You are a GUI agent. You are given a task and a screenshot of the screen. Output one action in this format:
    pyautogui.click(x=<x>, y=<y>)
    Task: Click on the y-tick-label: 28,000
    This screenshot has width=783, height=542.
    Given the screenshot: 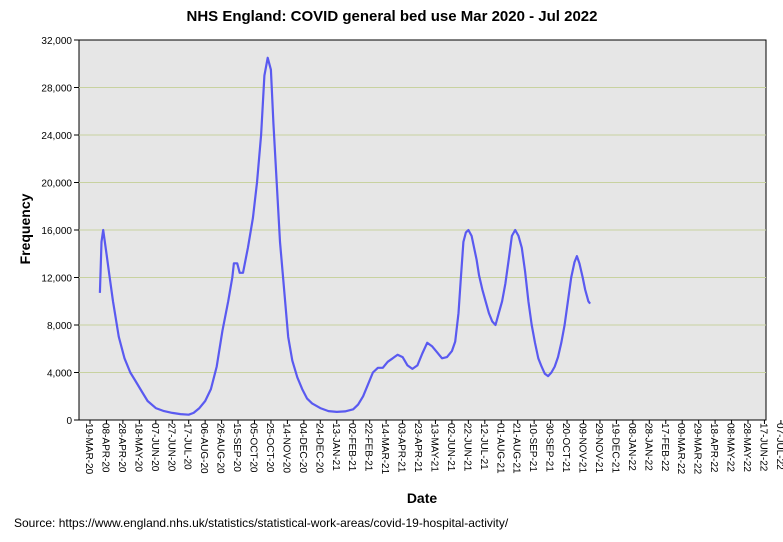 What is the action you would take?
    pyautogui.click(x=56, y=89)
    